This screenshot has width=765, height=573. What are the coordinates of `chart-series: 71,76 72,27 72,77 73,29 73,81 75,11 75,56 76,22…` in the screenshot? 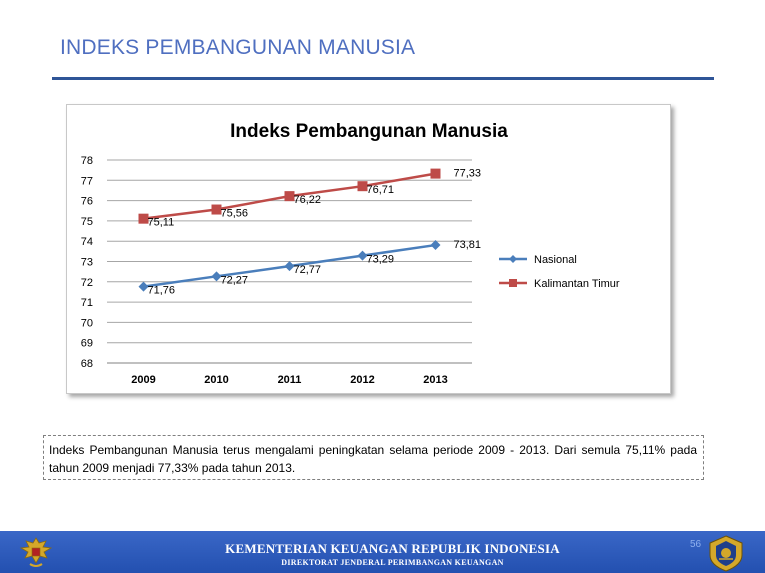 It's located at (310, 232).